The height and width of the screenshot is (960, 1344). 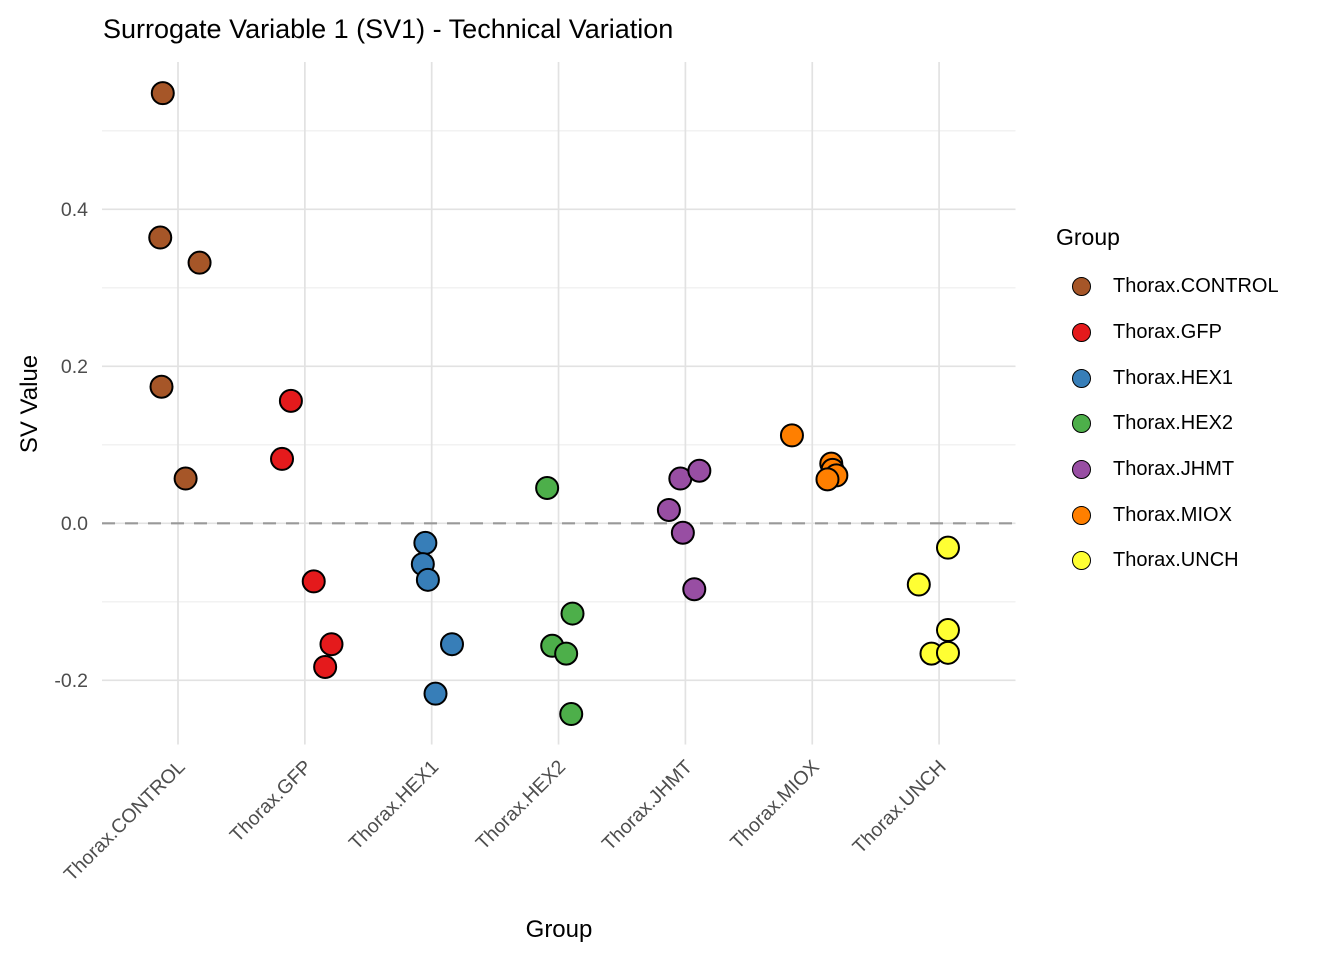 I want to click on legend-item-label: Thorax.JHMT, so click(x=1174, y=469).